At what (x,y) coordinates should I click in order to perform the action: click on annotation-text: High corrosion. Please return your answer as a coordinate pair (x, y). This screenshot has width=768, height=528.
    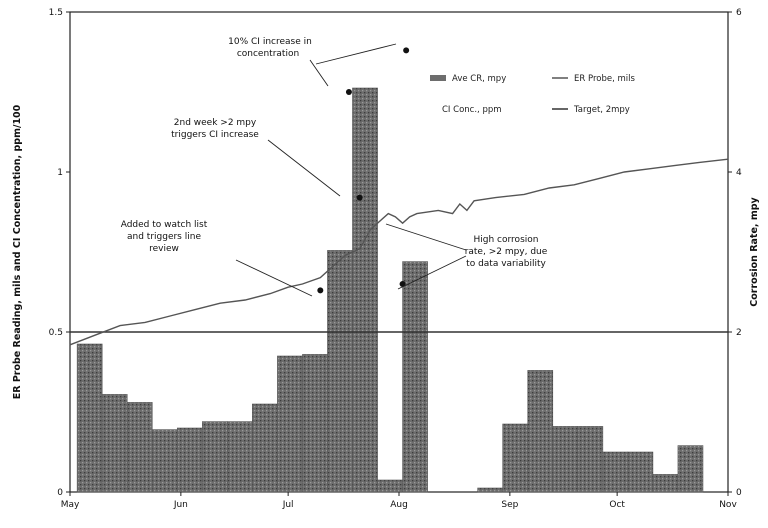
    Looking at the image, I should click on (506, 240).